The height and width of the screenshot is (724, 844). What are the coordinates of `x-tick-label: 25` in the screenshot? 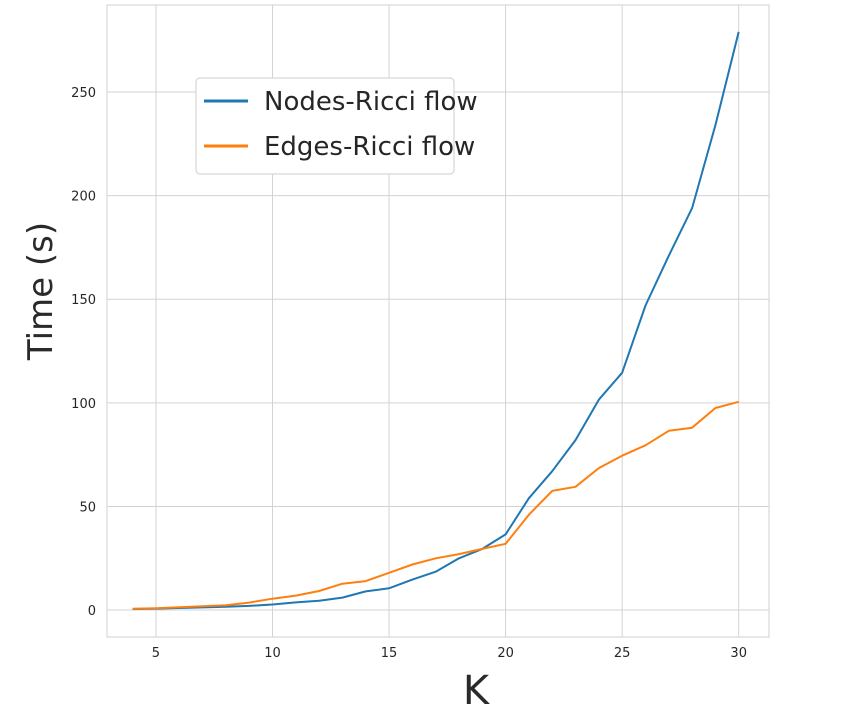 It's located at (622, 653).